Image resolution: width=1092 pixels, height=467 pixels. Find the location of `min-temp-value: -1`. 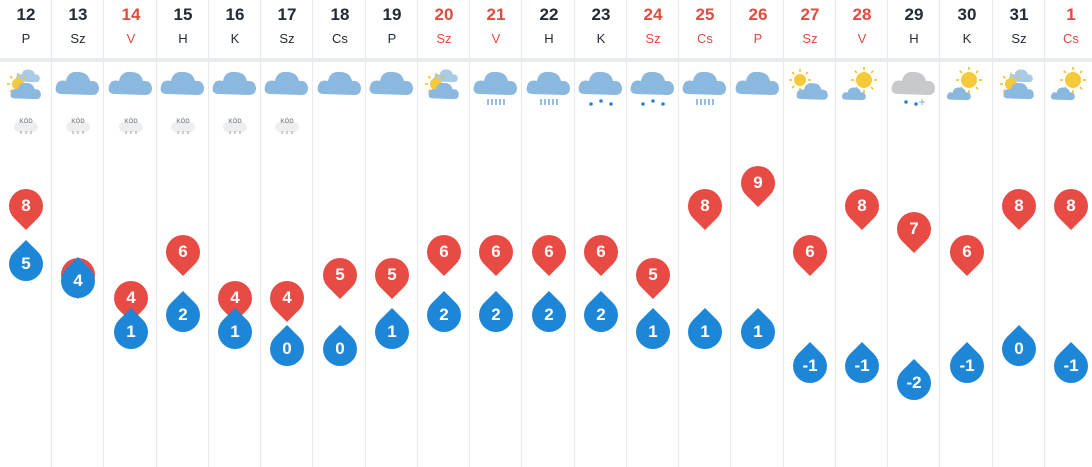

min-temp-value: -1 is located at coordinates (1071, 365).